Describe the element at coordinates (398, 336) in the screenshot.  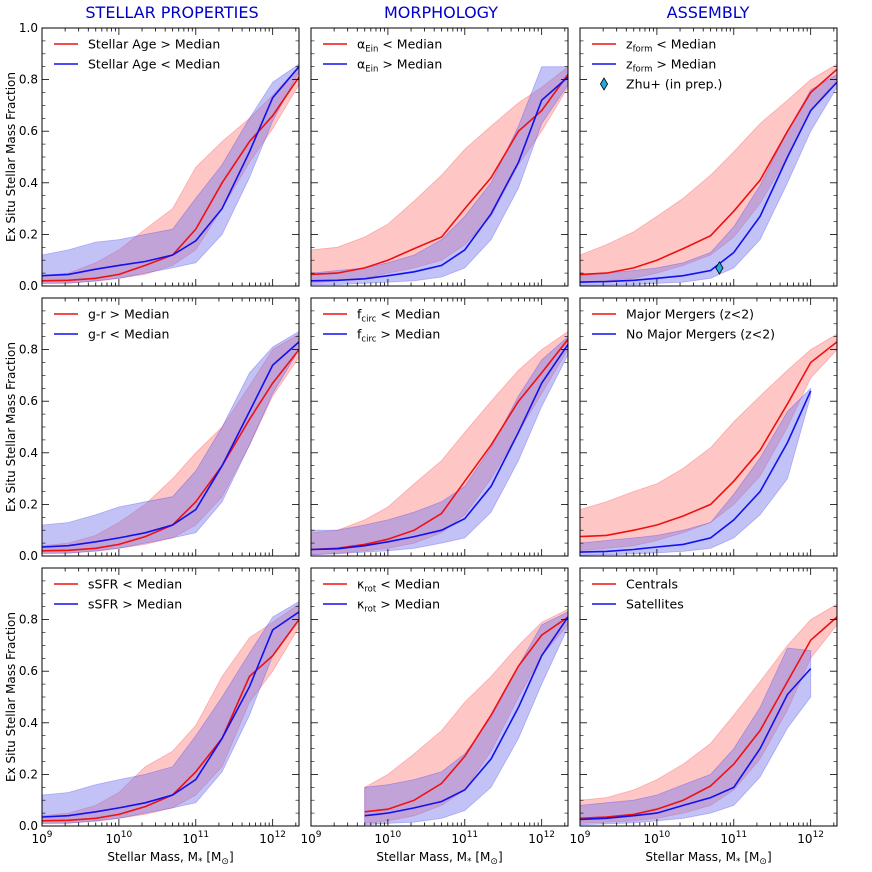
I see `legend-entry-1: fcirc > Median` at that location.